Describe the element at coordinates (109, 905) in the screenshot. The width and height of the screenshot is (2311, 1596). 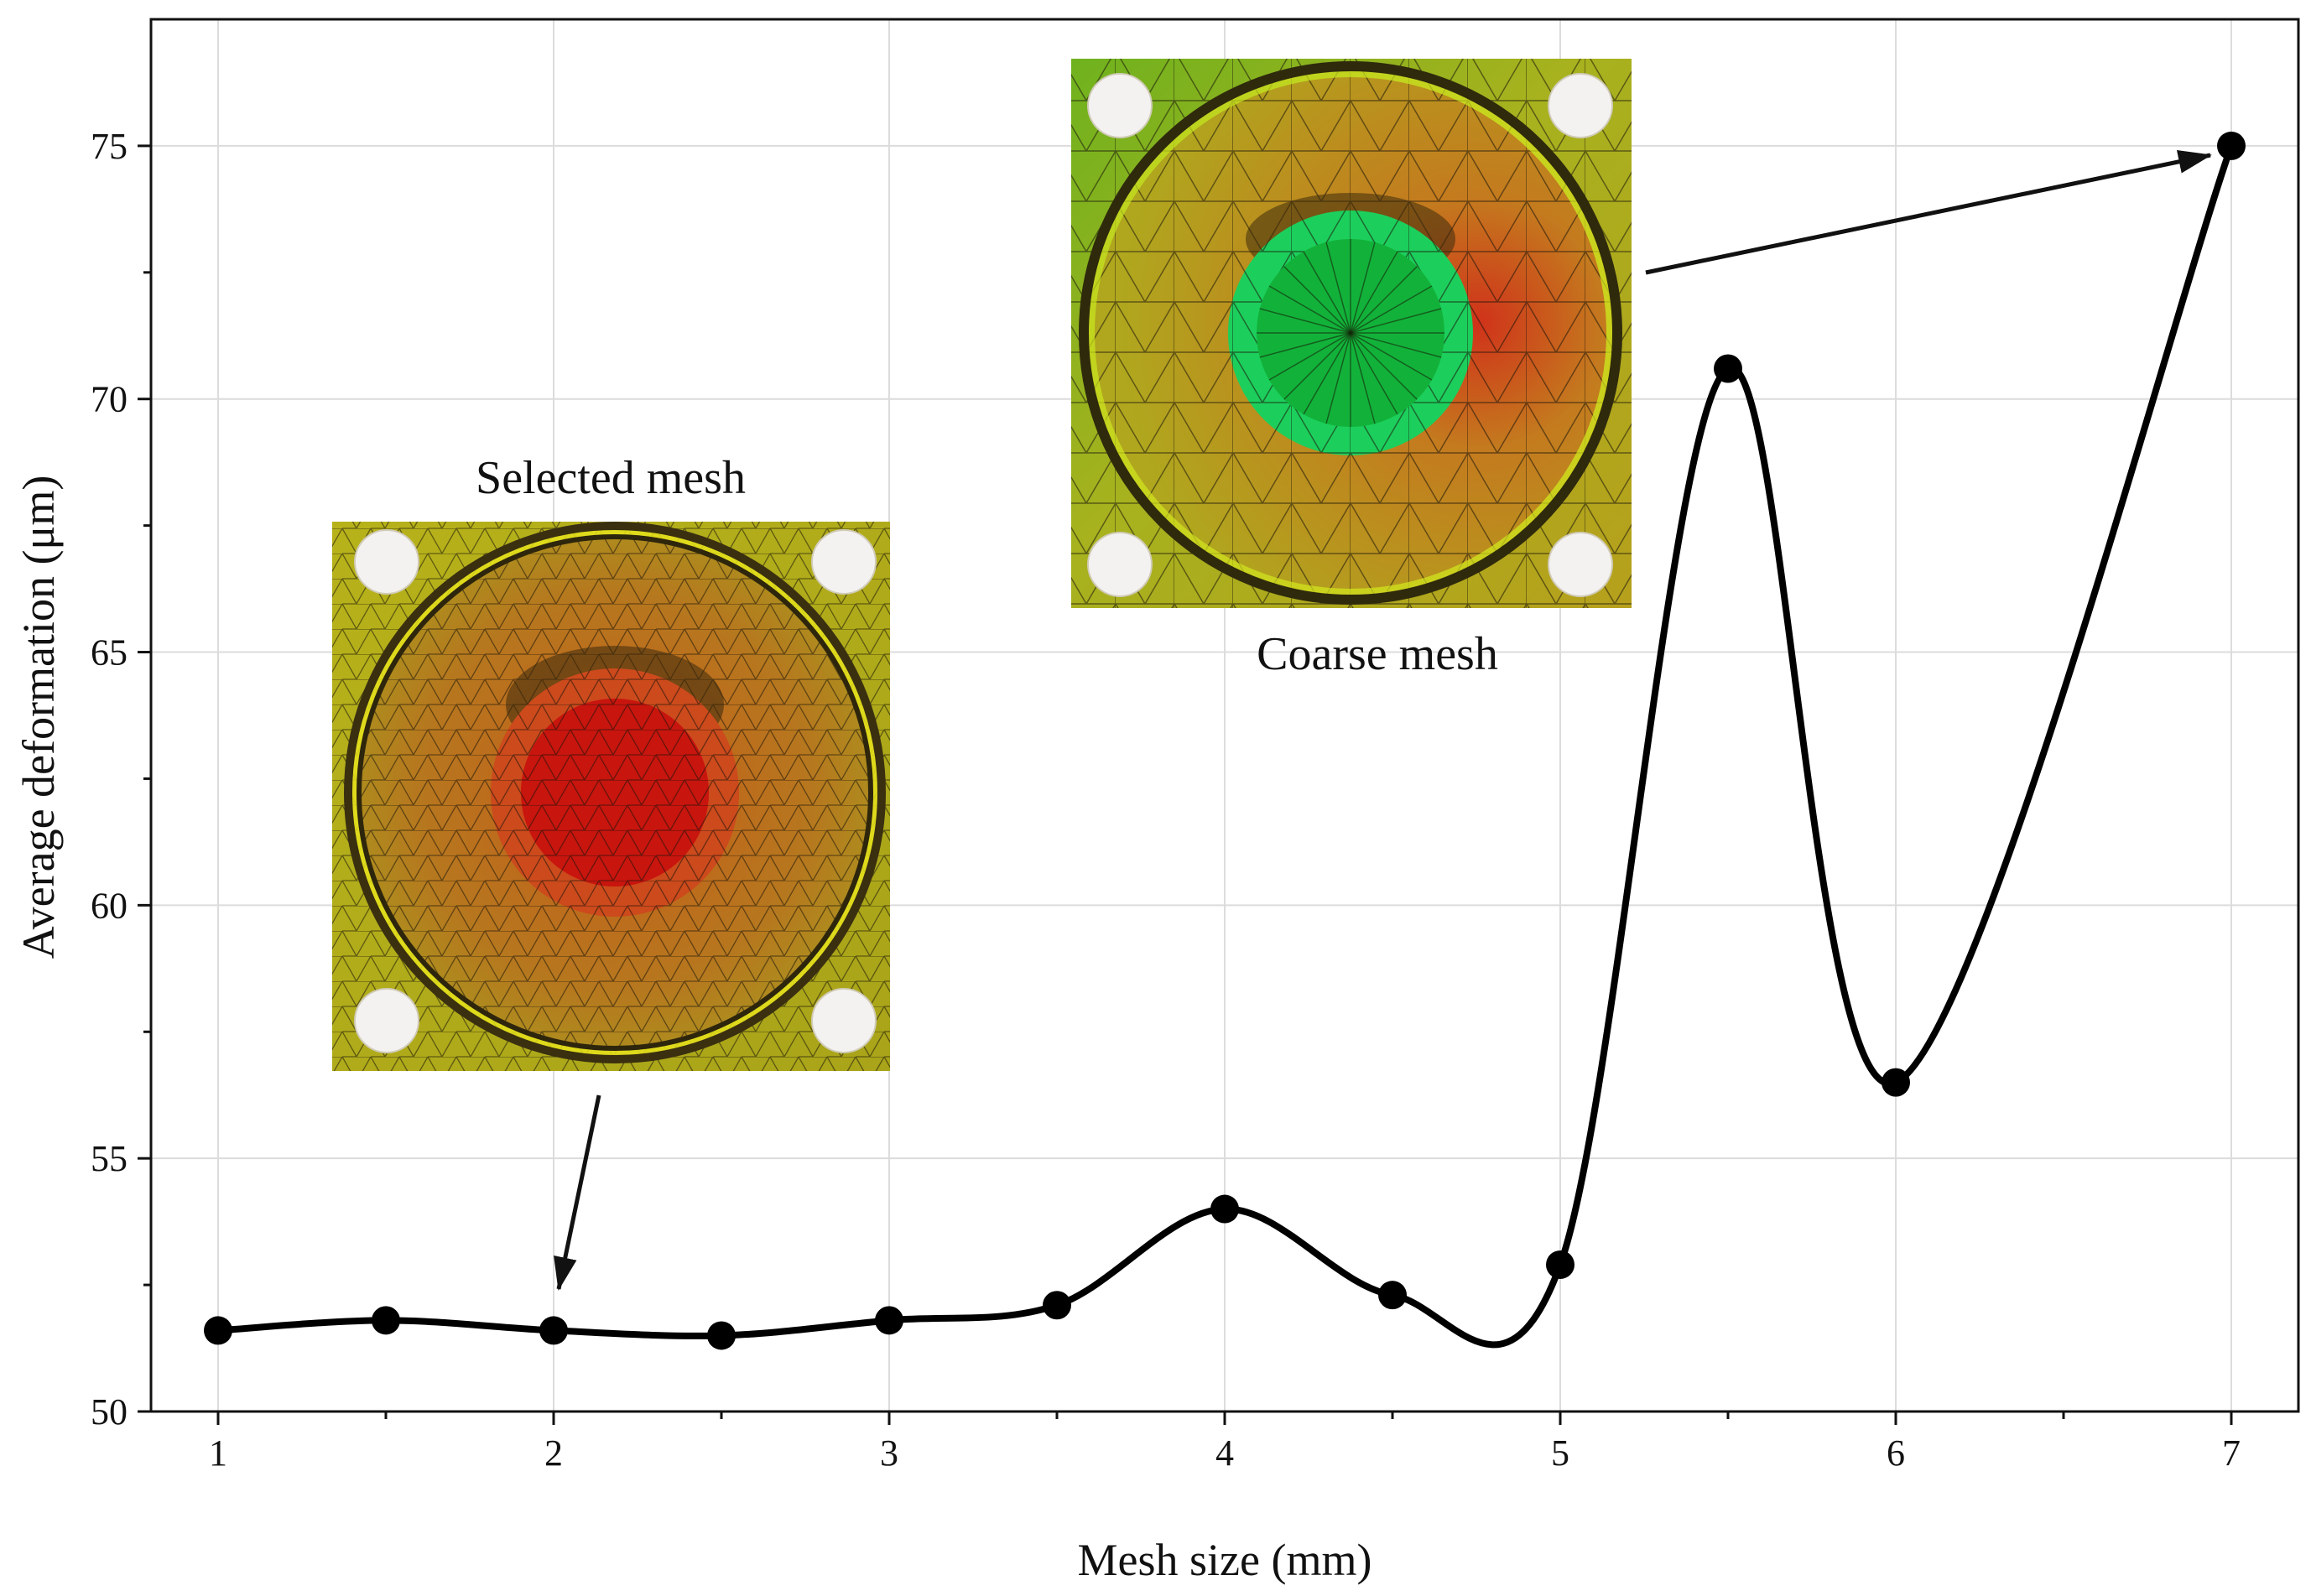
I see `y-tick-label: 60` at that location.